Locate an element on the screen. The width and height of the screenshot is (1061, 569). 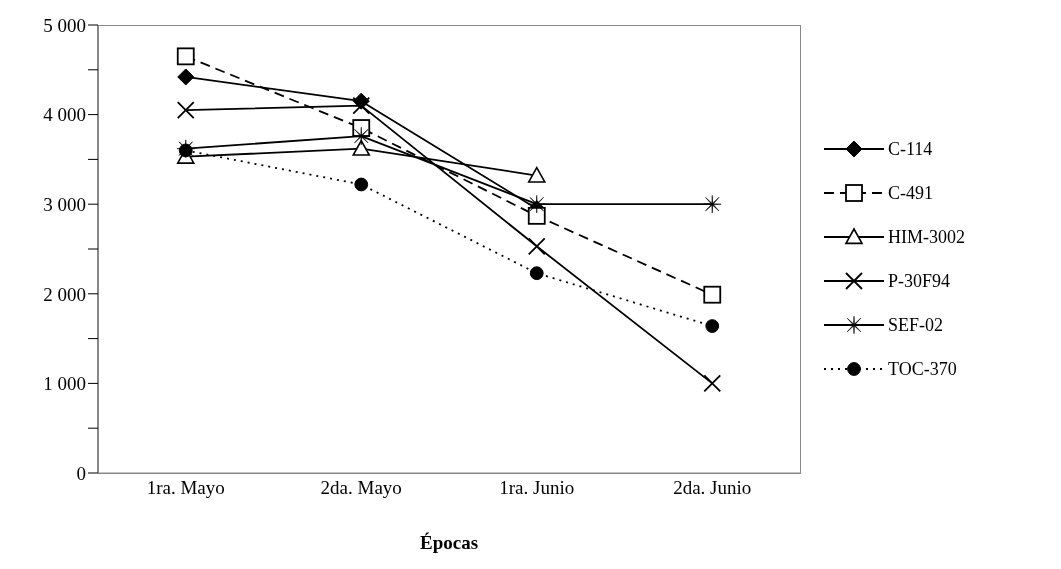
legend-label: C-491 is located at coordinates (910, 193).